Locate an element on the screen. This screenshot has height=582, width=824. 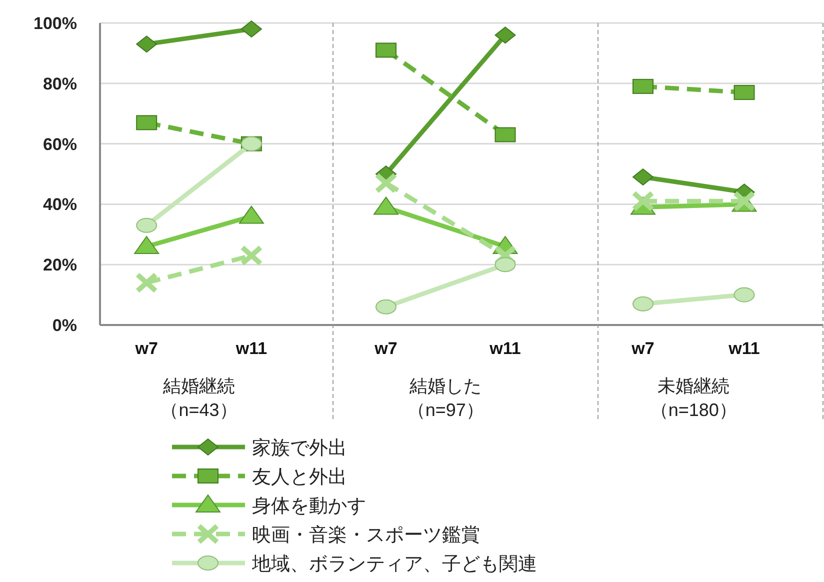
x-axis-title: 結婚した（n=97） is located at coordinates (445, 398).